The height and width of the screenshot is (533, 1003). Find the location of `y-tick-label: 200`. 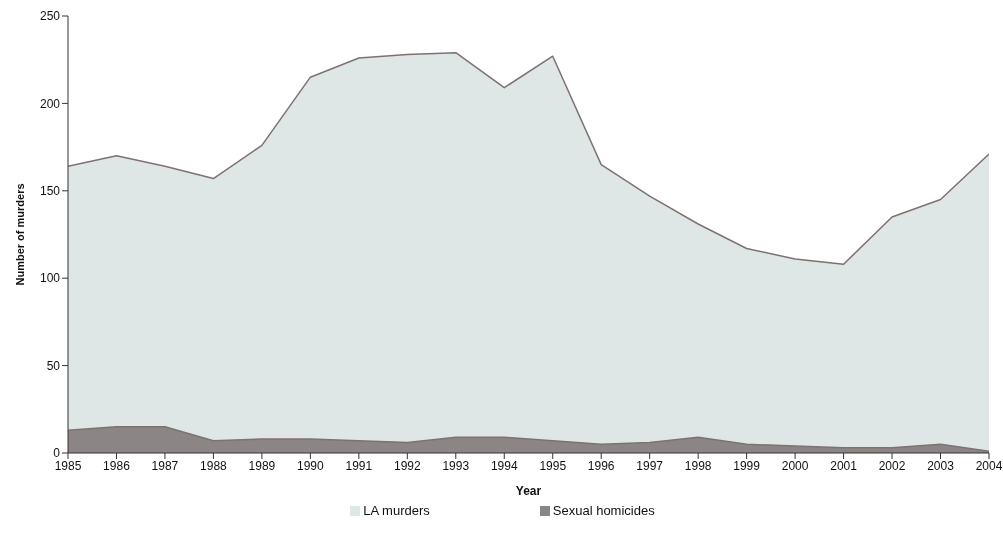

y-tick-label: 200 is located at coordinates (50, 103).